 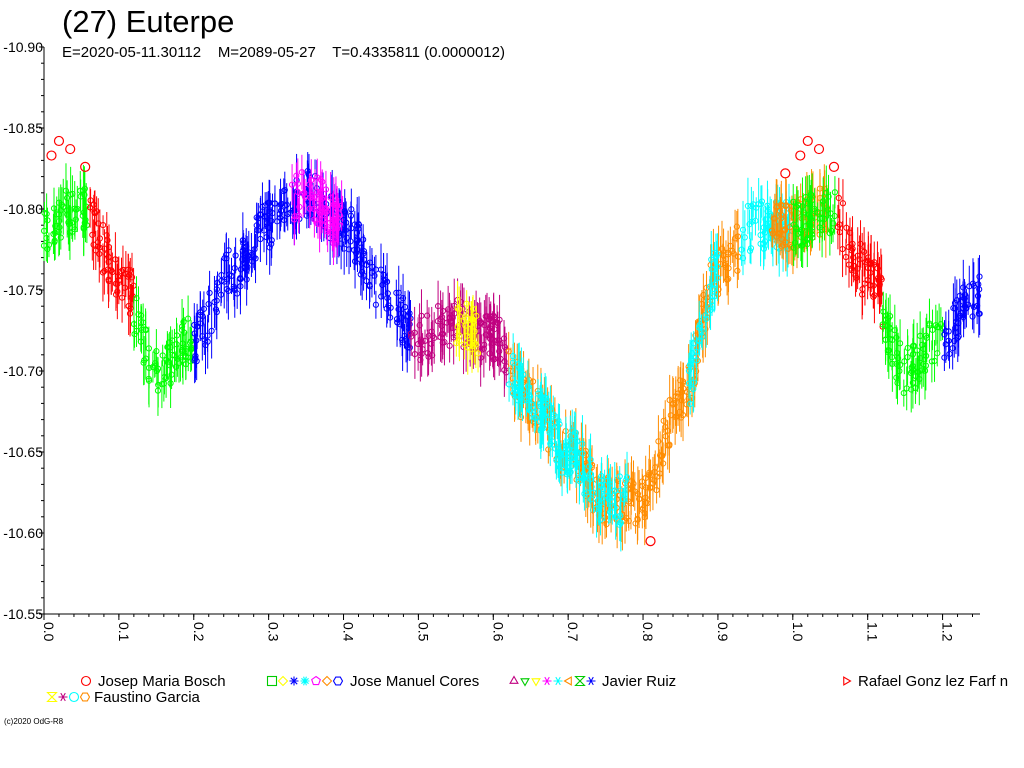 I want to click on x-tick-label: 0.4, so click(x=349, y=632).